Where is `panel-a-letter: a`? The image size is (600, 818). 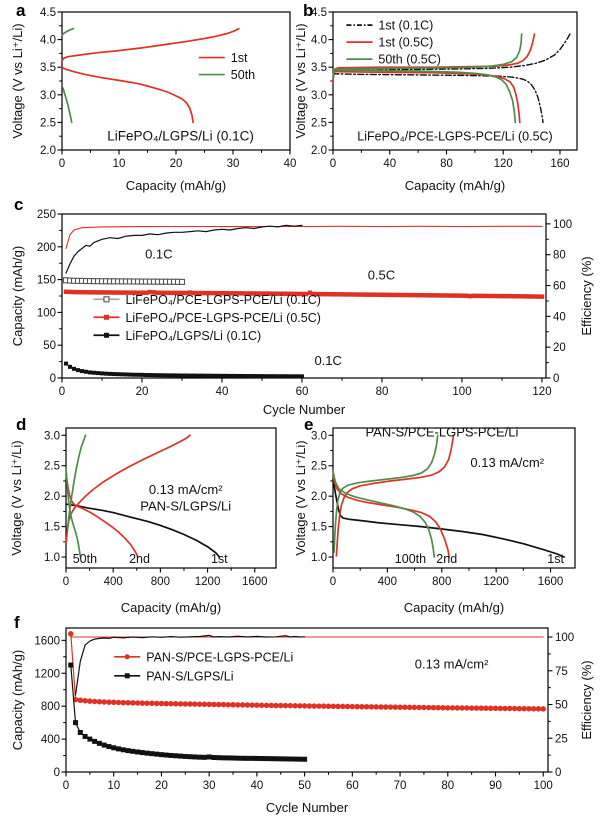
panel-a-letter: a is located at coordinates (21, 10).